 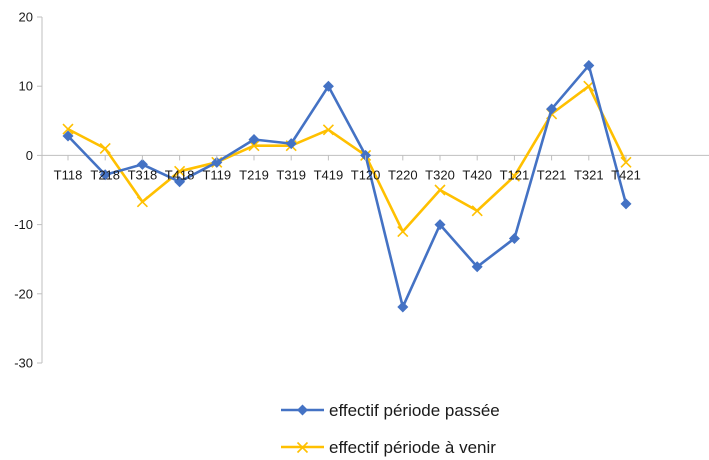 What do you see at coordinates (26, 86) in the screenshot?
I see `y-tick-label: 10` at bounding box center [26, 86].